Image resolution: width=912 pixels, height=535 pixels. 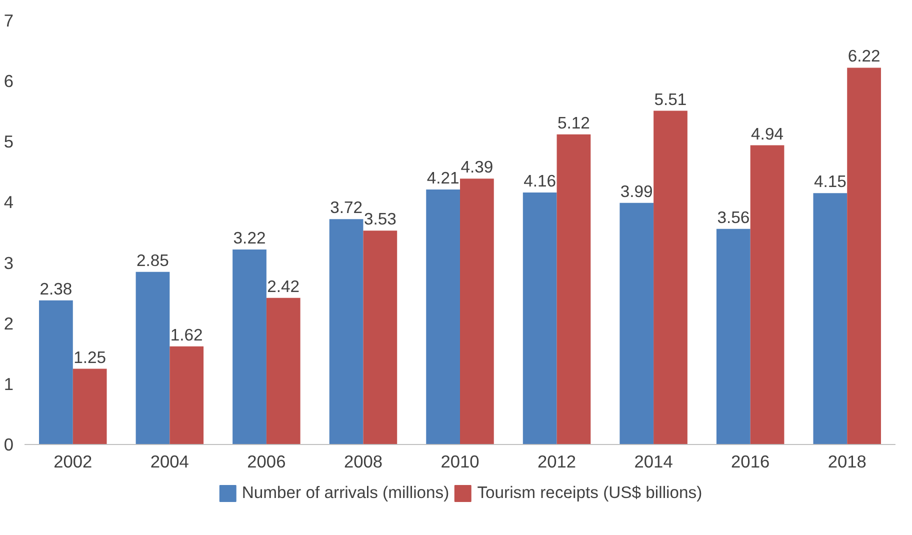 What do you see at coordinates (654, 462) in the screenshot?
I see `x-tick-label: 2014` at bounding box center [654, 462].